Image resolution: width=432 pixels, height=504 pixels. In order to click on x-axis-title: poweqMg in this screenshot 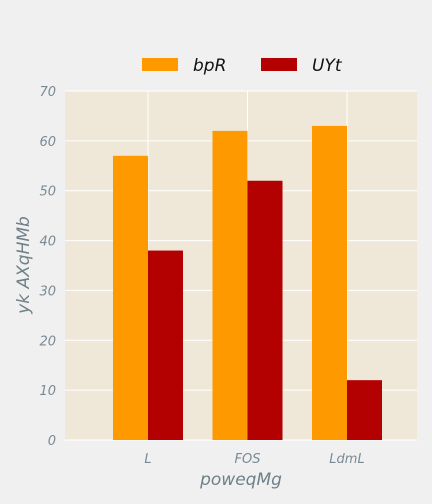, I will do `click(240, 480)`.